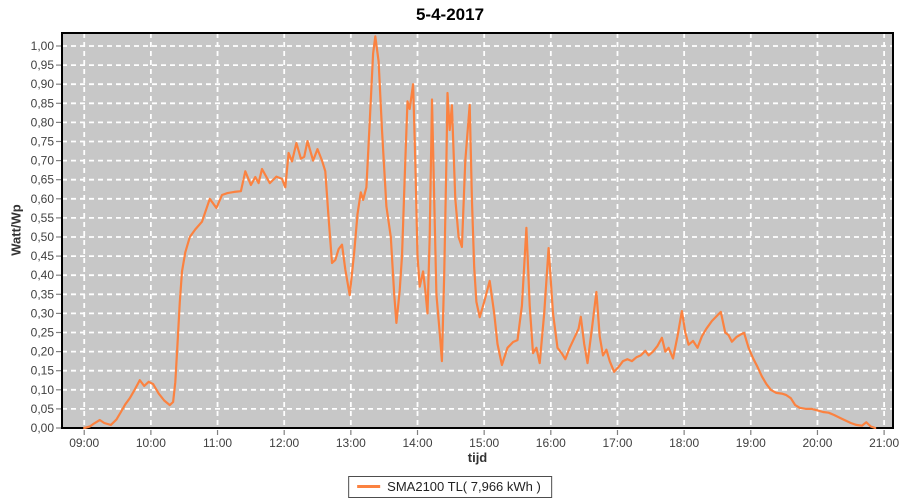 This screenshot has height=500, width=900. I want to click on x-tick-label: 18:00, so click(684, 443).